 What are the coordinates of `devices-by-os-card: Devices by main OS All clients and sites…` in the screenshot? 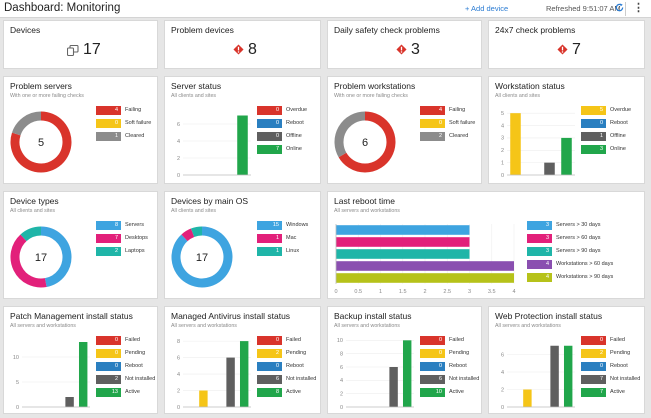 It's located at (242, 245).